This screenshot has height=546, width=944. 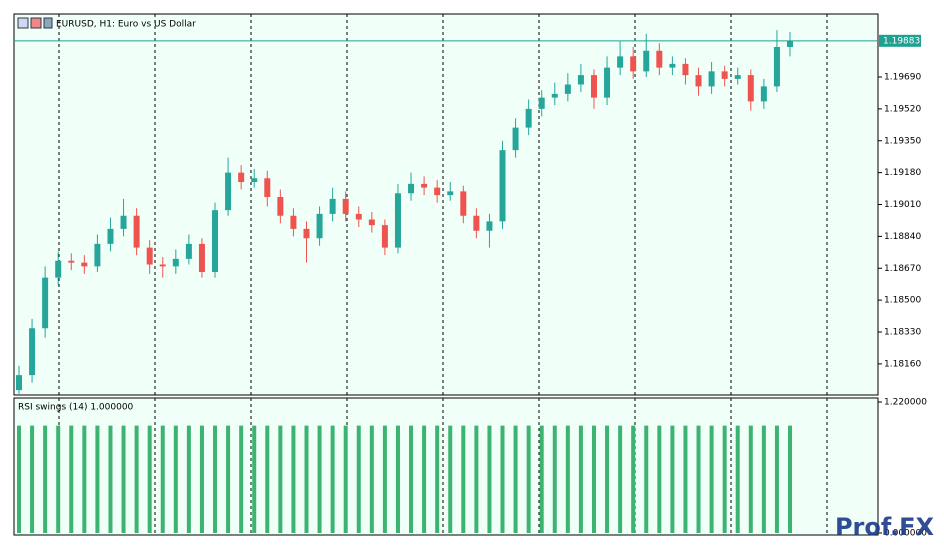 What do you see at coordinates (902, 173) in the screenshot?
I see `y-tick-label: 1.19180` at bounding box center [902, 173].